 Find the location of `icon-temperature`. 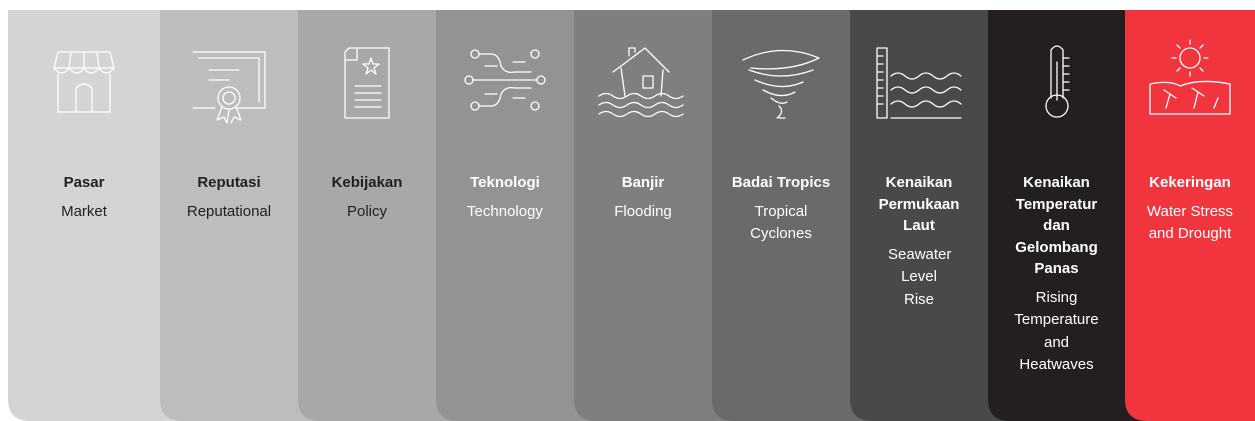

icon-temperature is located at coordinates (1057, 81).